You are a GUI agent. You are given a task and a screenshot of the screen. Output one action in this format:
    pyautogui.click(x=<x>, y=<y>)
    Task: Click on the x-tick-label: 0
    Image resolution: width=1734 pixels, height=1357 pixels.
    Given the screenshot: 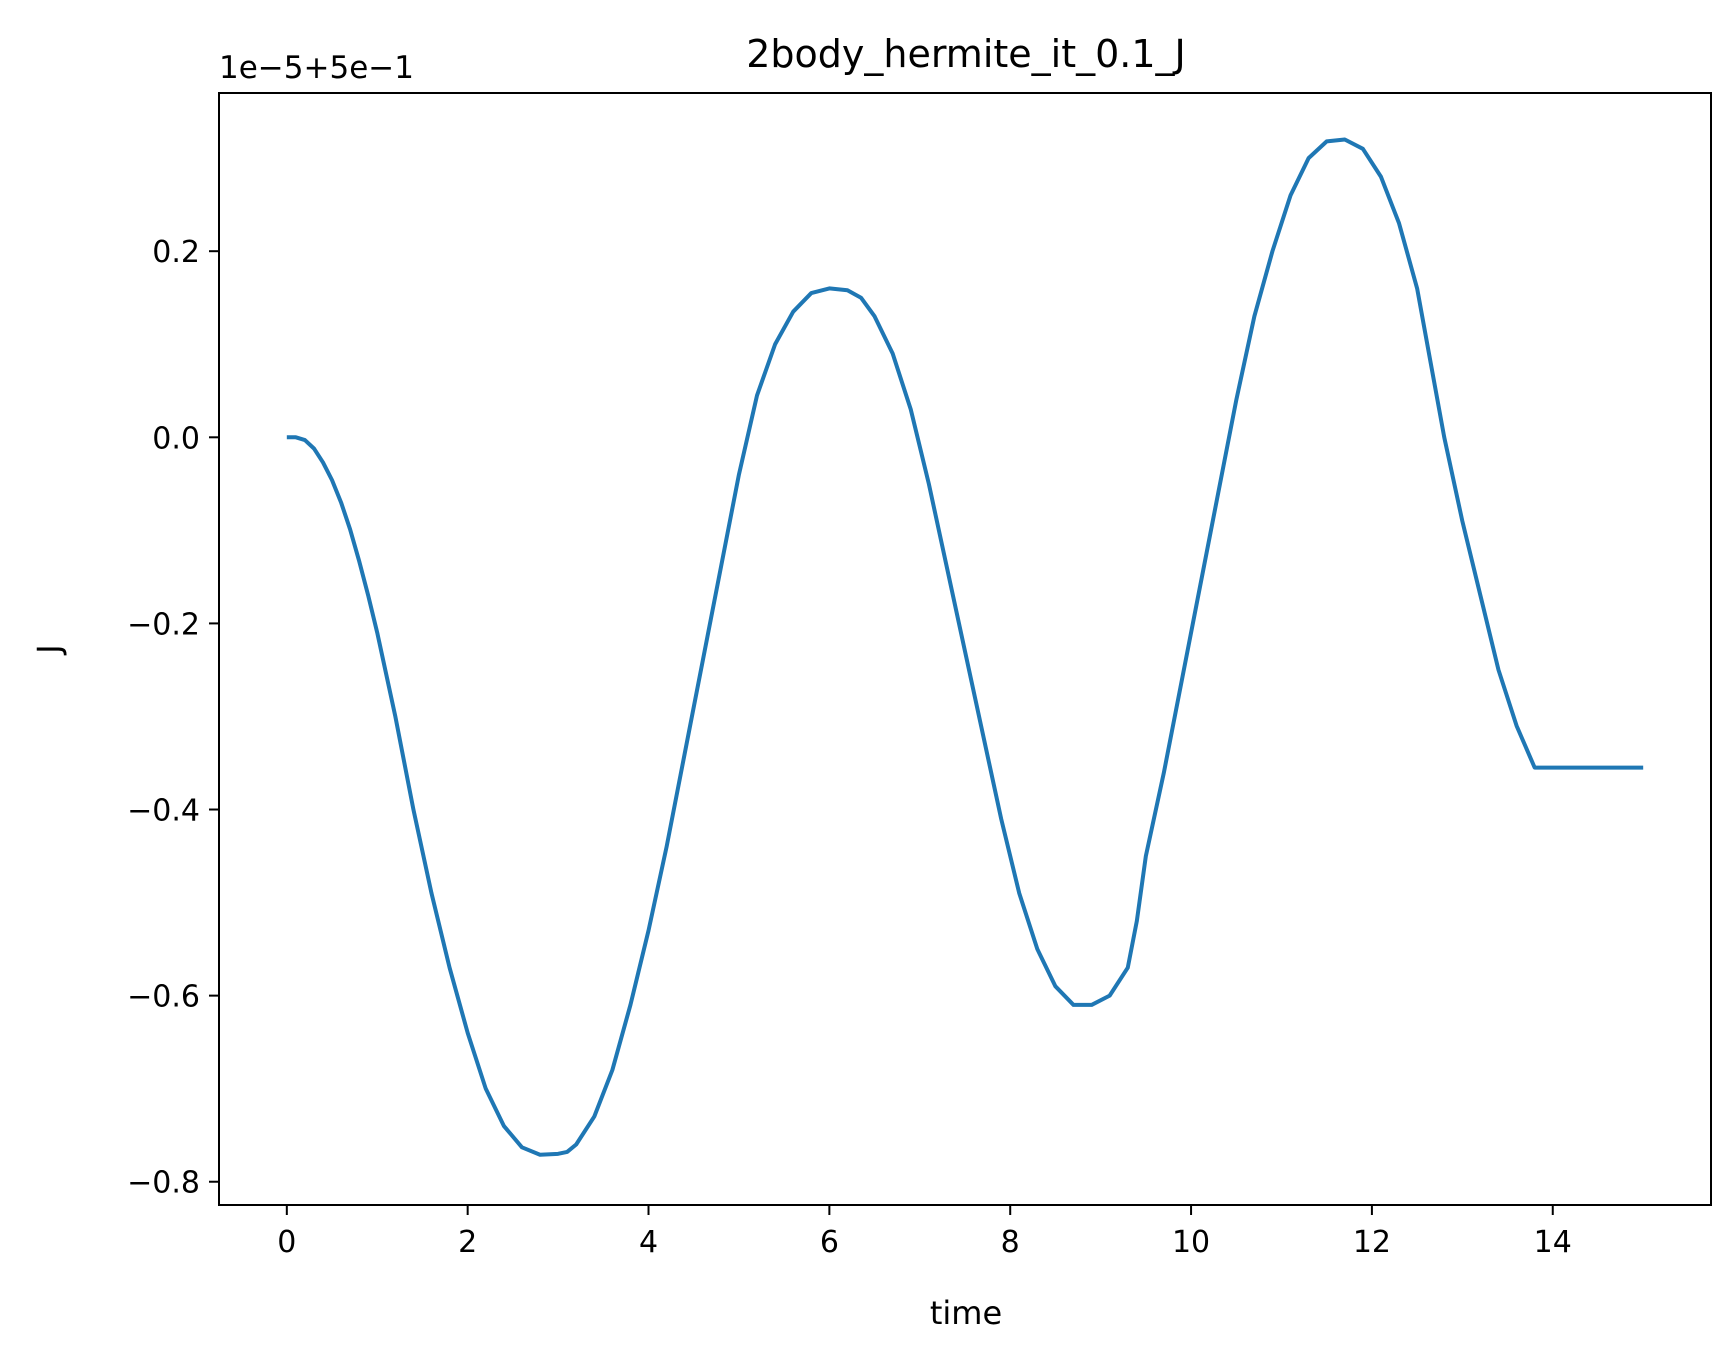 What is the action you would take?
    pyautogui.click(x=286, y=1242)
    